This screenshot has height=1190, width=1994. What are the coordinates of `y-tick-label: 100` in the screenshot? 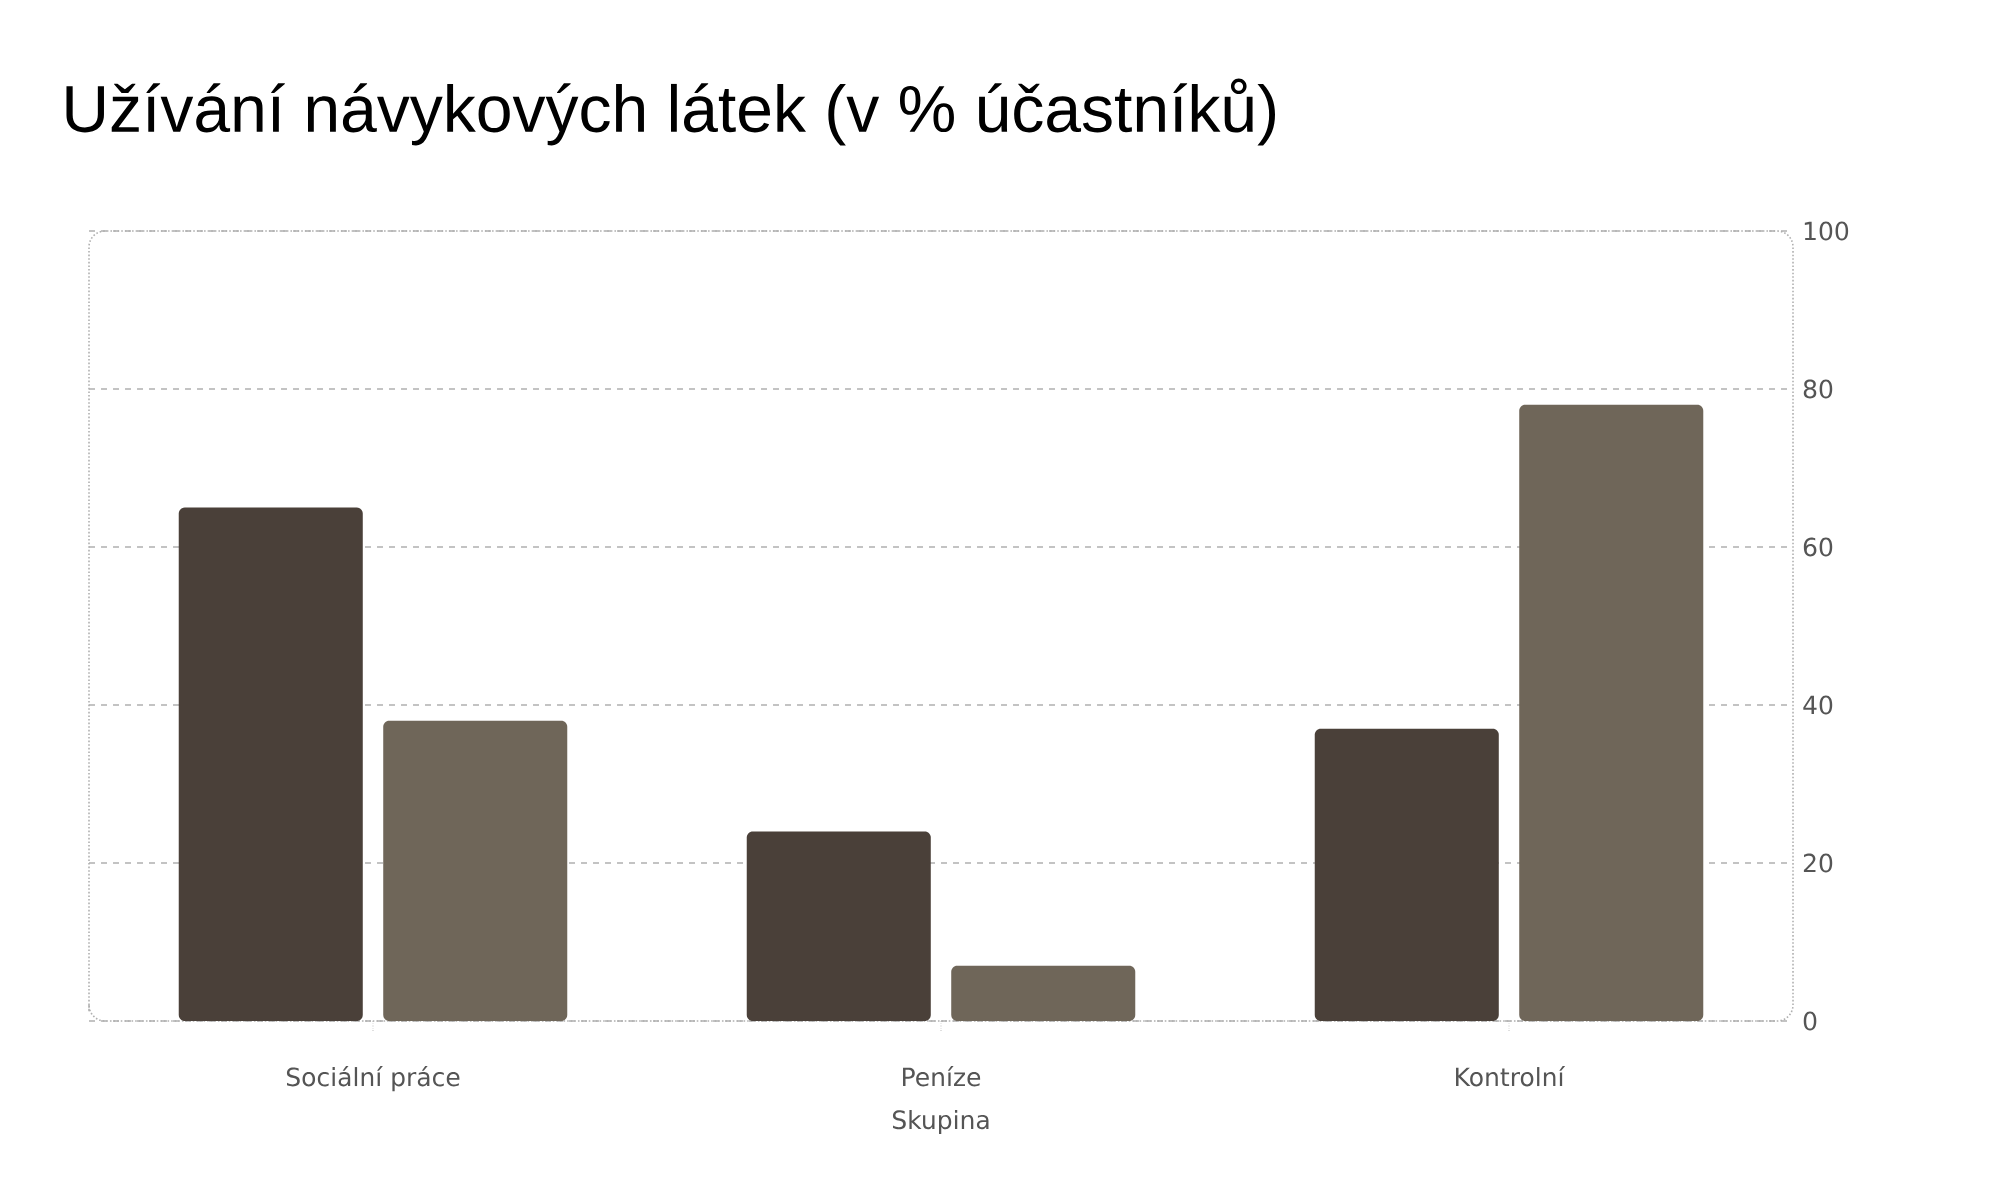 It's located at (1826, 231).